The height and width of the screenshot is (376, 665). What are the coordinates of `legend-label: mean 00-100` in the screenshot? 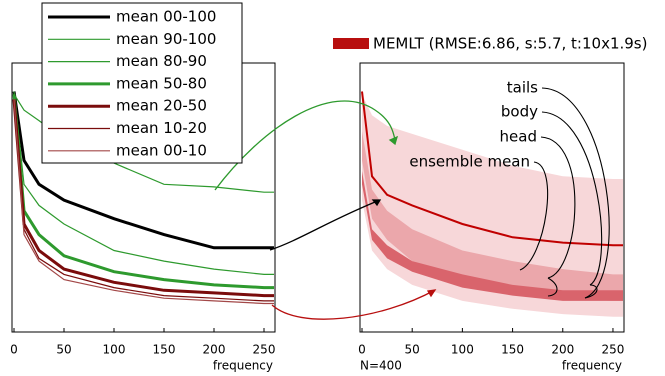 It's located at (166, 17).